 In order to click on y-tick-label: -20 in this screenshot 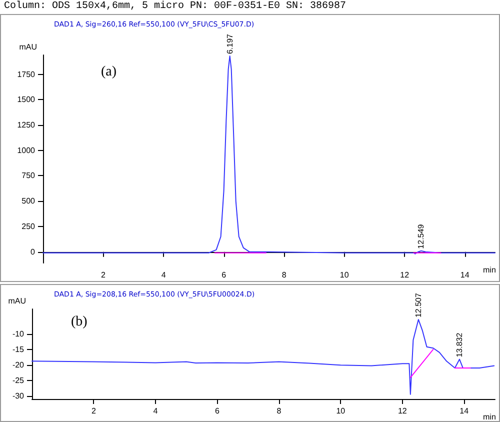, I will do `click(18, 365)`.